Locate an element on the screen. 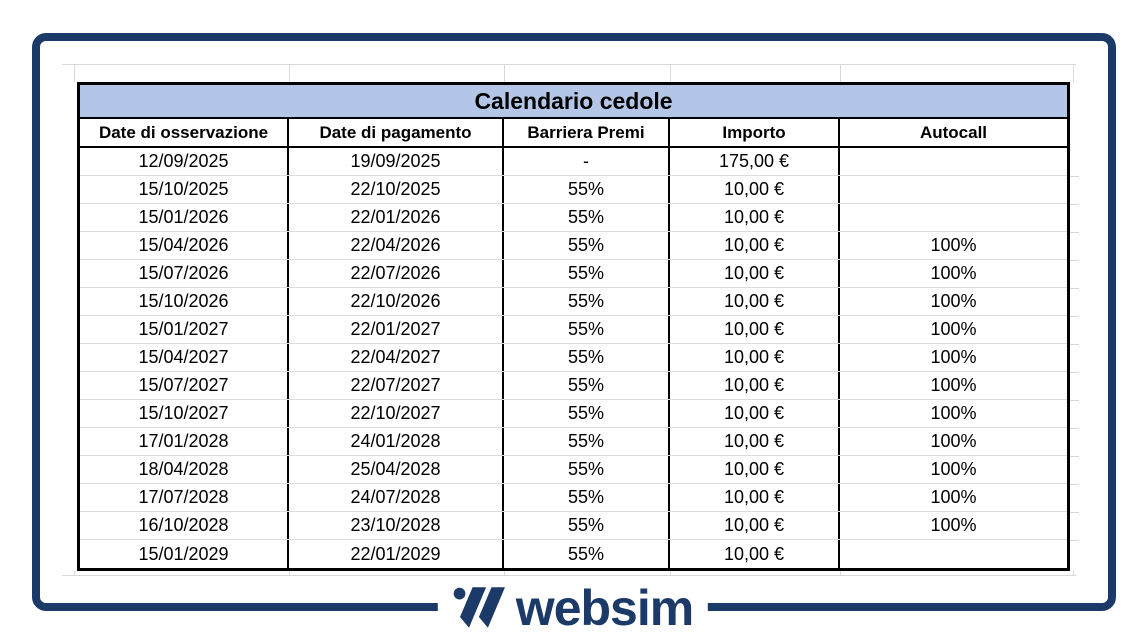 The image size is (1146, 642). table-row: 15/10/2025 22/10/2025 55% 10,00 € is located at coordinates (573, 190).